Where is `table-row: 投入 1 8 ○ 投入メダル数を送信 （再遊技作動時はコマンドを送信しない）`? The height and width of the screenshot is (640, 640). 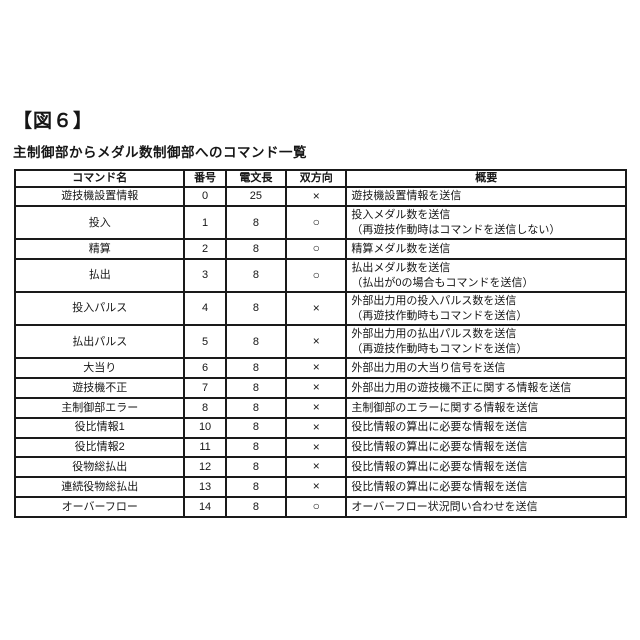 table-row: 投入 1 8 ○ 投入メダル数を送信 （再遊技作動時はコマンドを送信しない） is located at coordinates (320, 223).